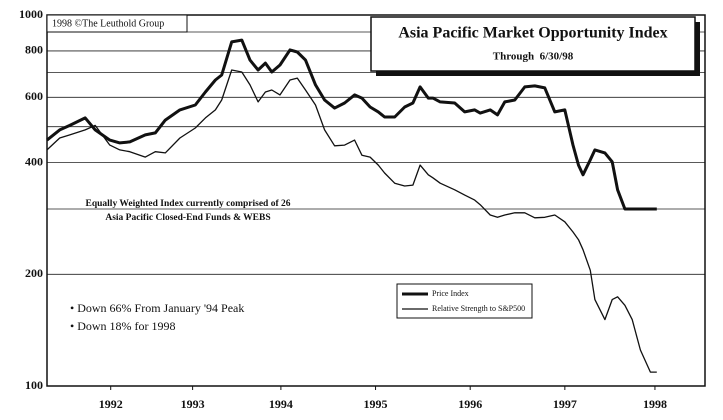  Describe the element at coordinates (34, 273) in the screenshot. I see `y-tick-label: 200` at that location.